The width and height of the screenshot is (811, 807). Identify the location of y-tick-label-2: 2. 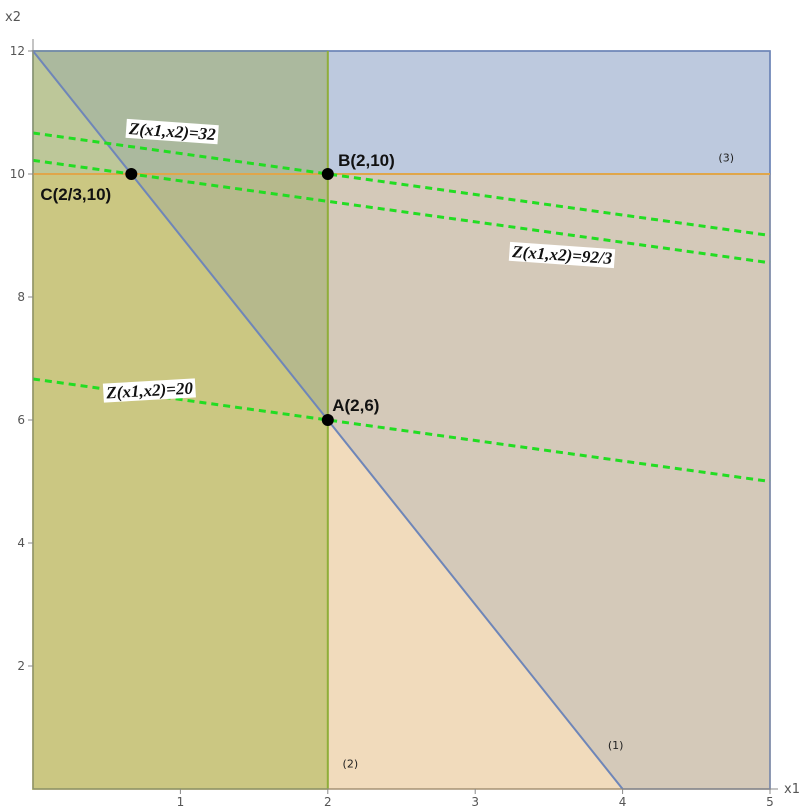
(21, 666).